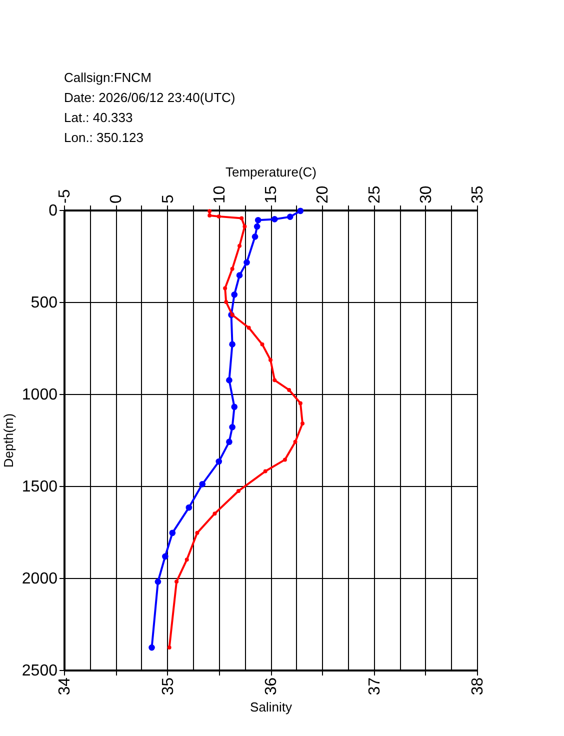 This screenshot has height=736, width=564. I want to click on text: Callsign:FNCM, so click(108, 77).